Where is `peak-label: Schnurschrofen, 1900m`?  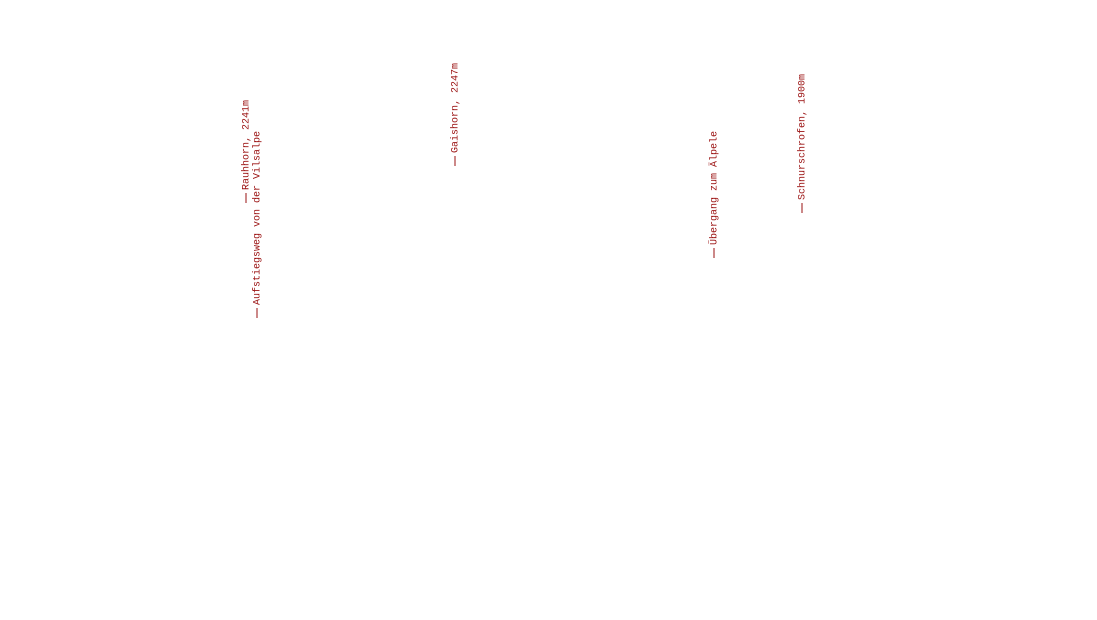
peak-label: Schnurschrofen, 1900m is located at coordinates (803, 143).